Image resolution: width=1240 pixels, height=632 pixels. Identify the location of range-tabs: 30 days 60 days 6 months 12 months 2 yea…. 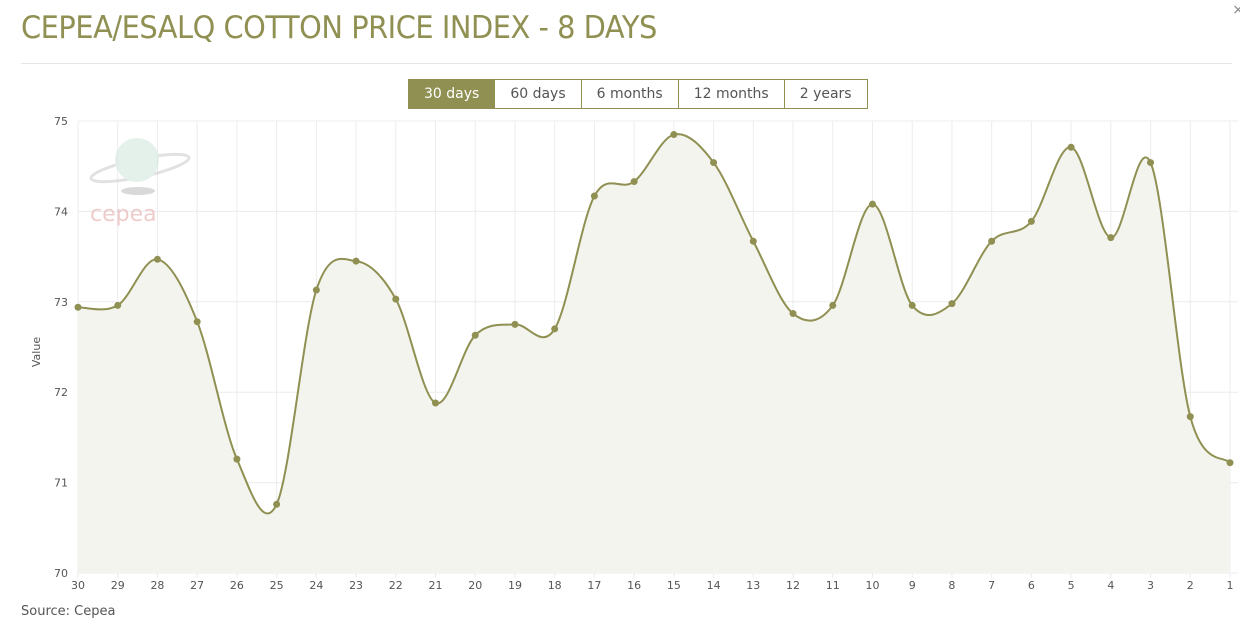
(638, 94).